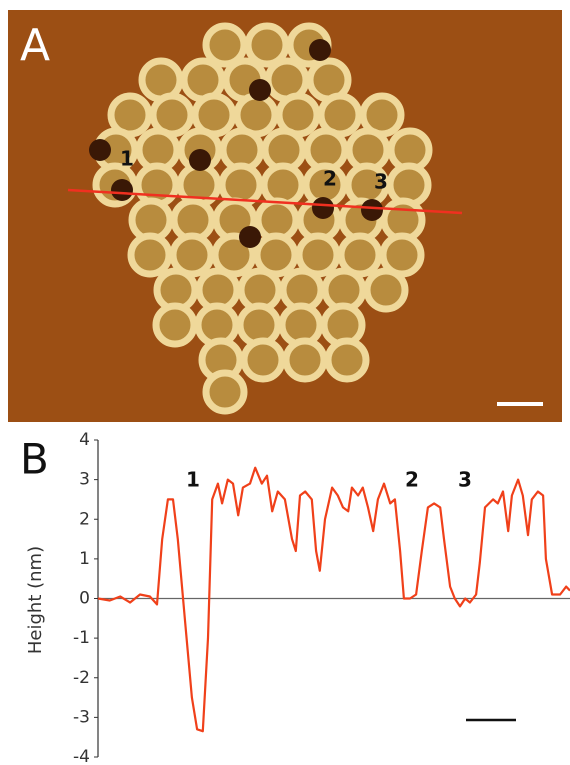 Image resolution: width=570 pixels, height=765 pixels. Describe the element at coordinates (412, 480) in the screenshot. I see `annotation: 2` at that location.